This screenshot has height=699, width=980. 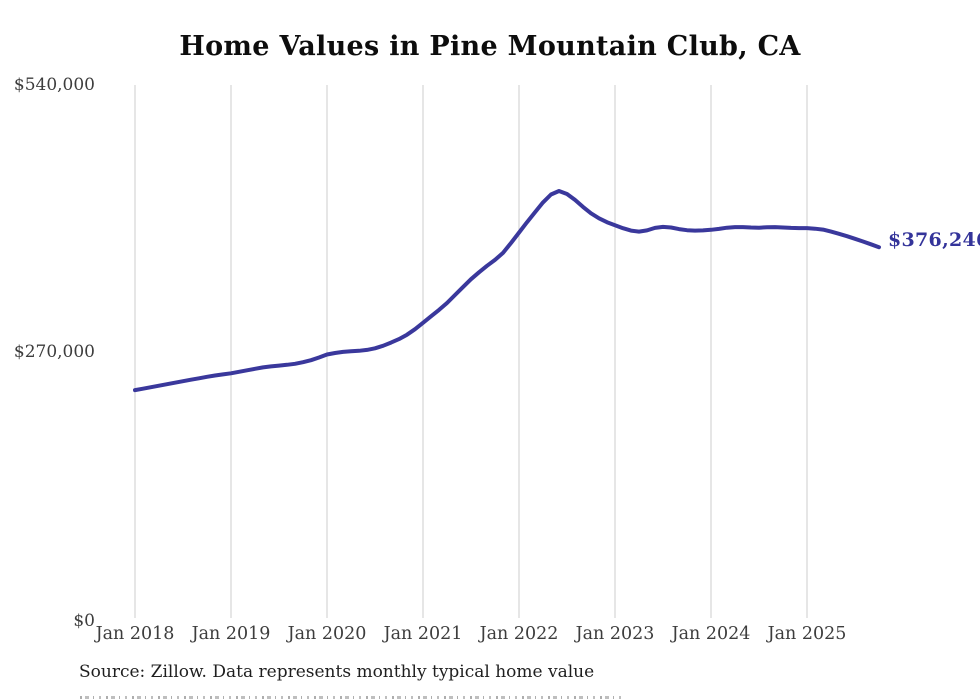 What do you see at coordinates (327, 634) in the screenshot?
I see `x-axis-tick-label: Jan 2020` at bounding box center [327, 634].